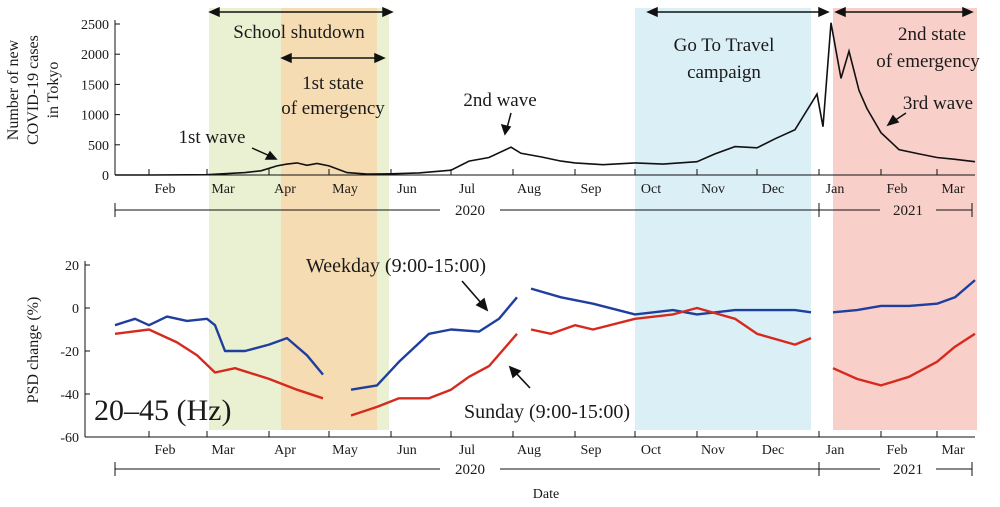 Image resolution: width=1000 pixels, height=507 pixels. Describe the element at coordinates (105, 176) in the screenshot. I see `y-tick-label: 0` at that location.